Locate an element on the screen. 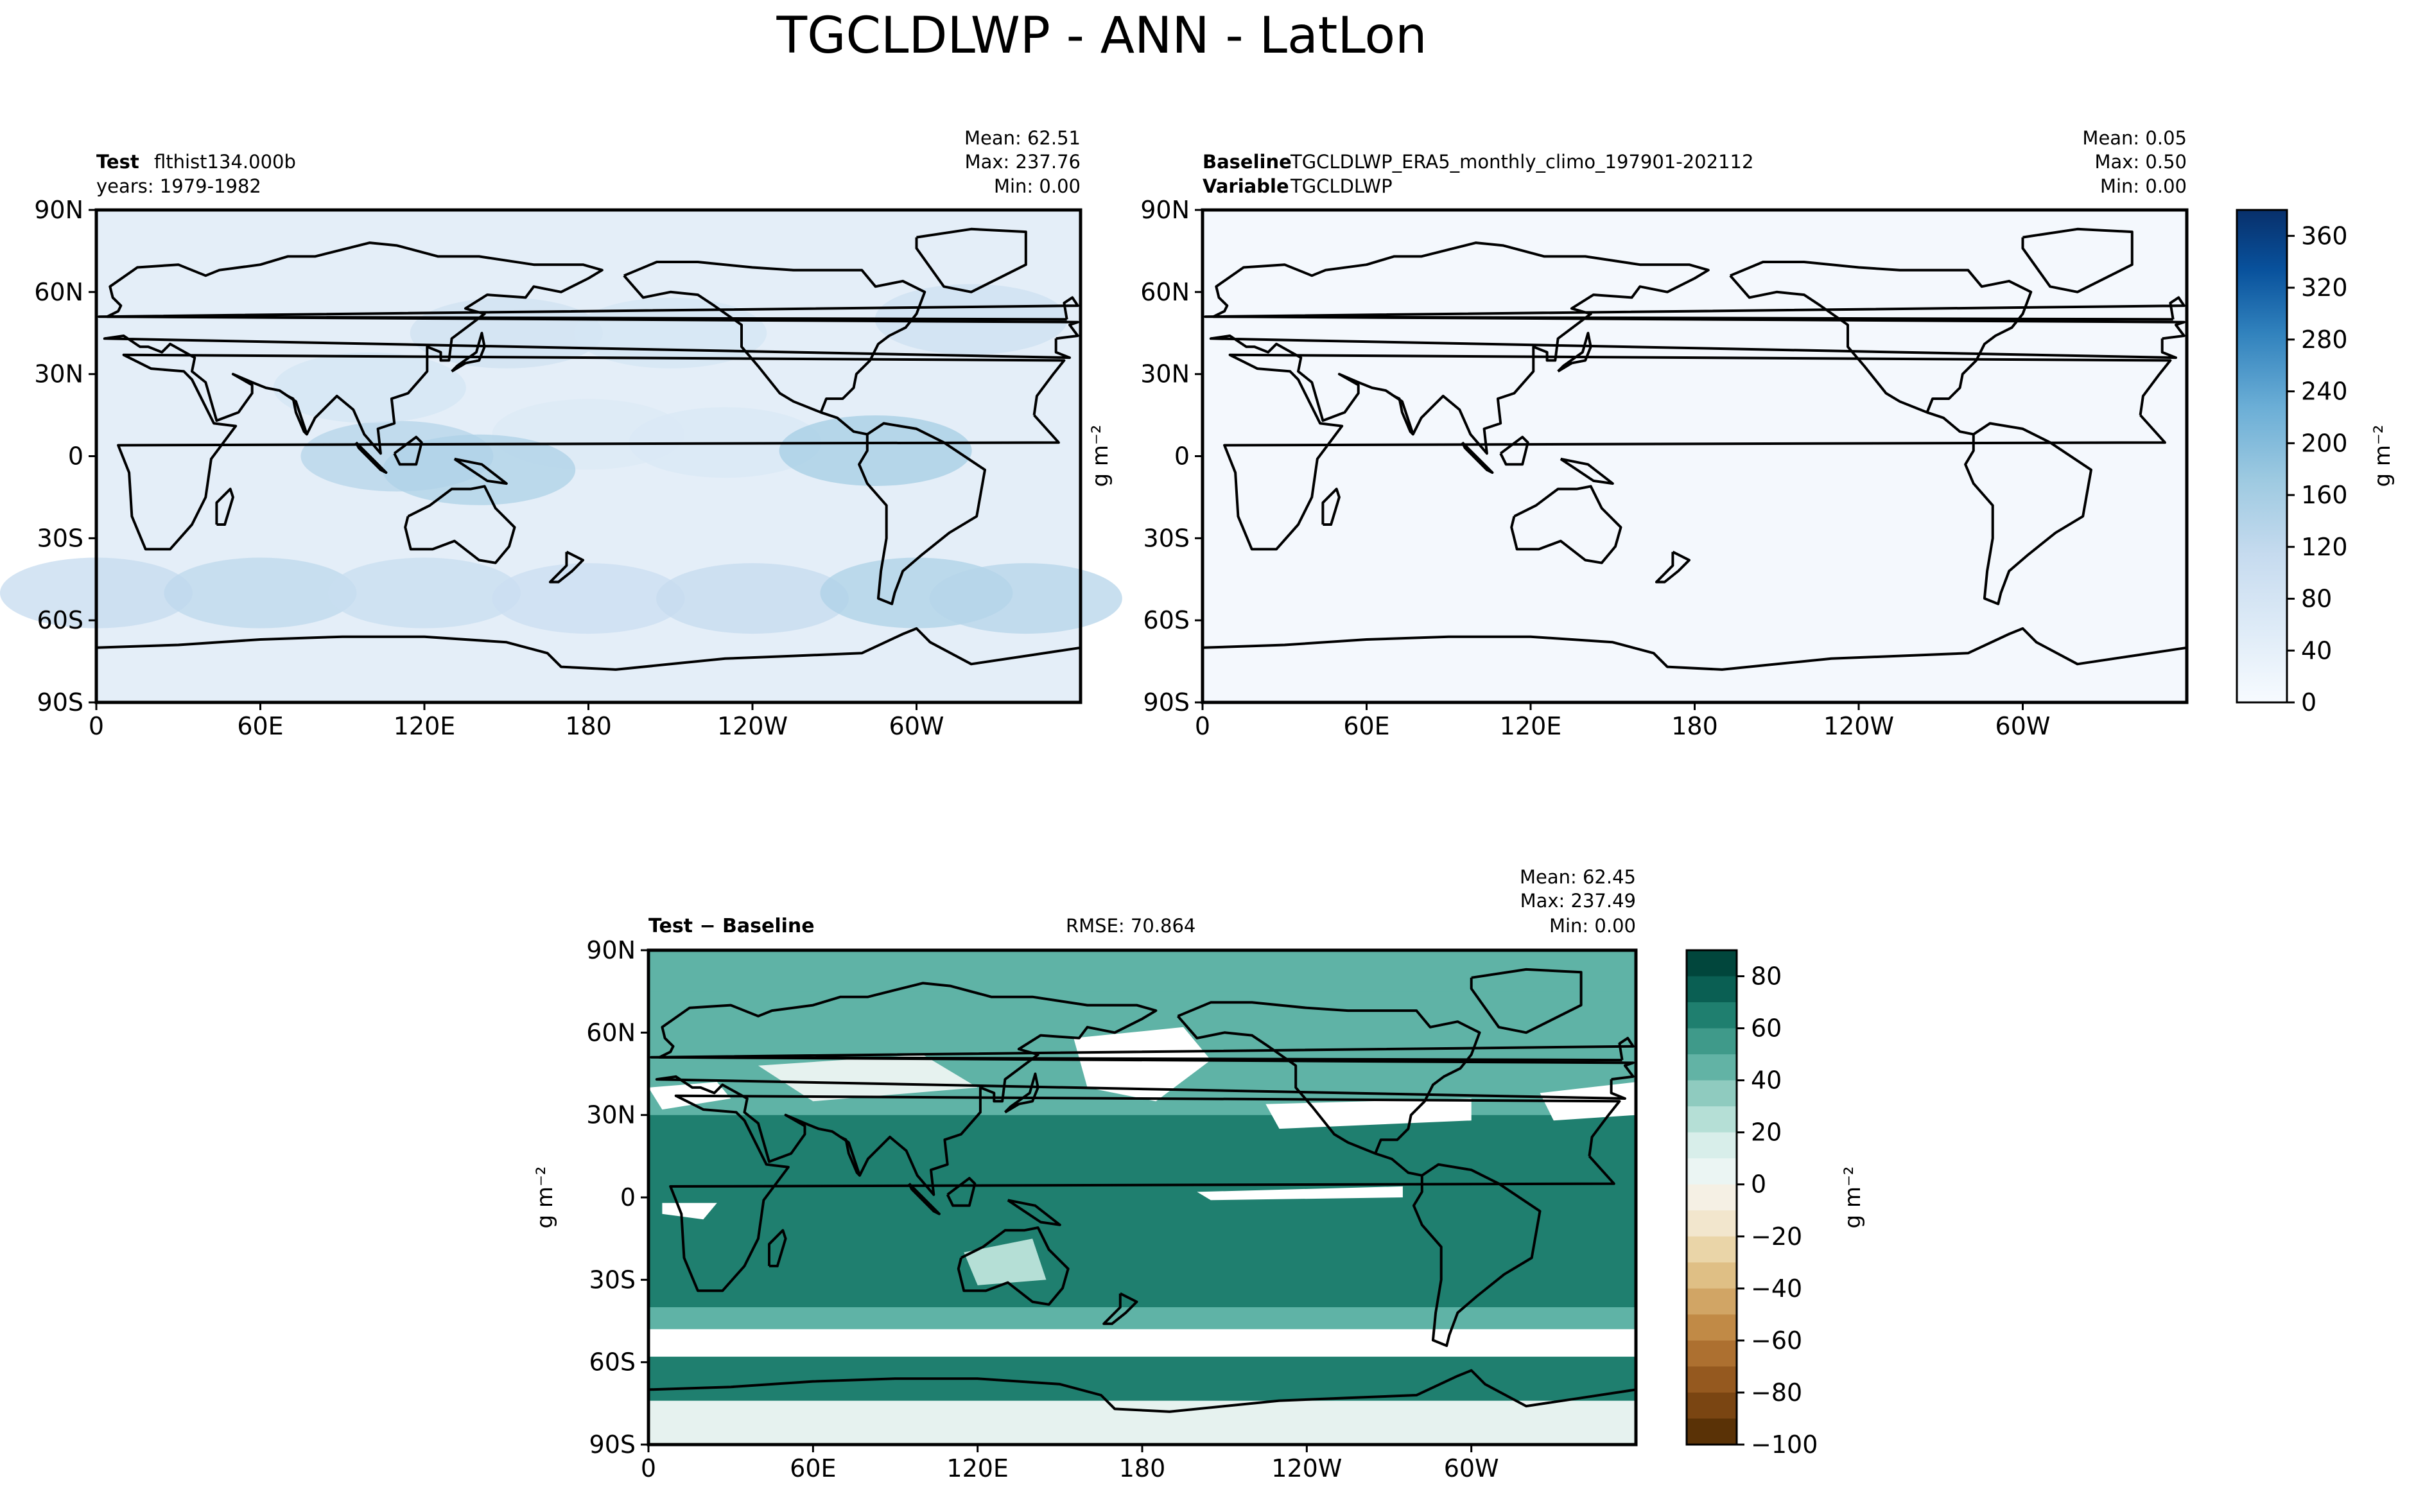  brbg-colorbar-tick-label: −100 is located at coordinates (1784, 1444).